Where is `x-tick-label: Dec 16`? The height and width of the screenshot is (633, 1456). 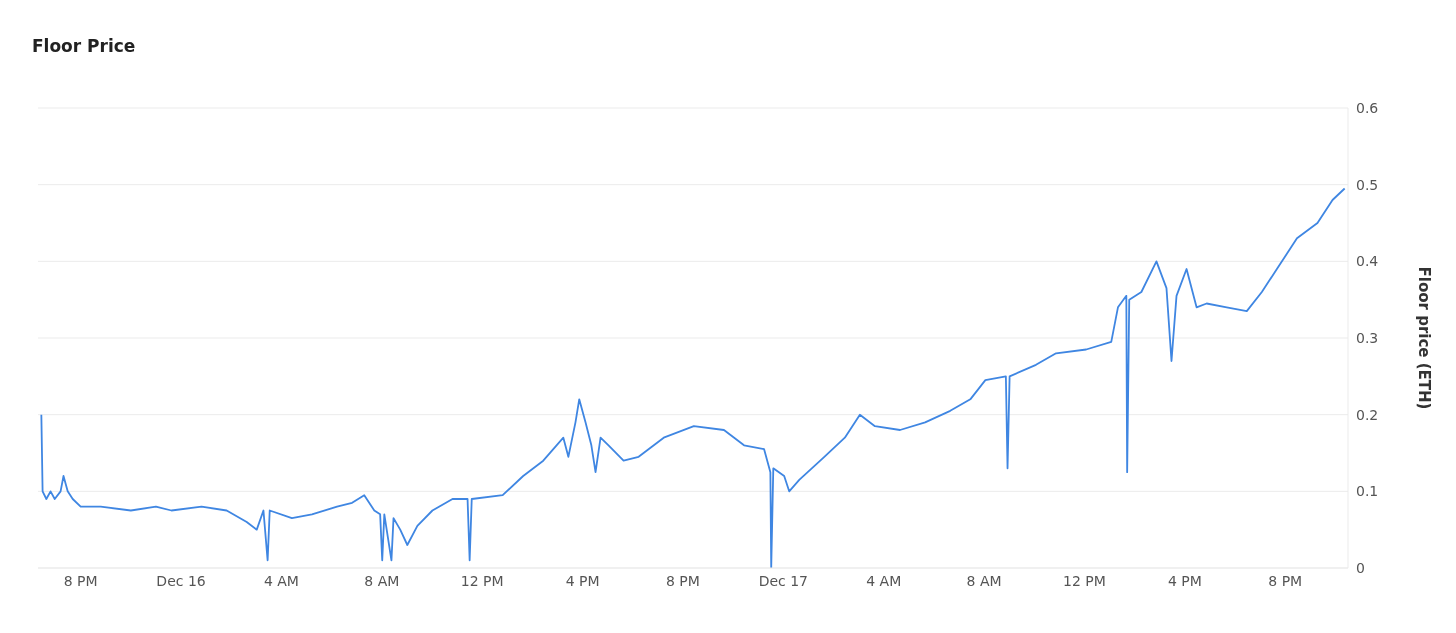
x-tick-label: Dec 16 is located at coordinates (181, 580).